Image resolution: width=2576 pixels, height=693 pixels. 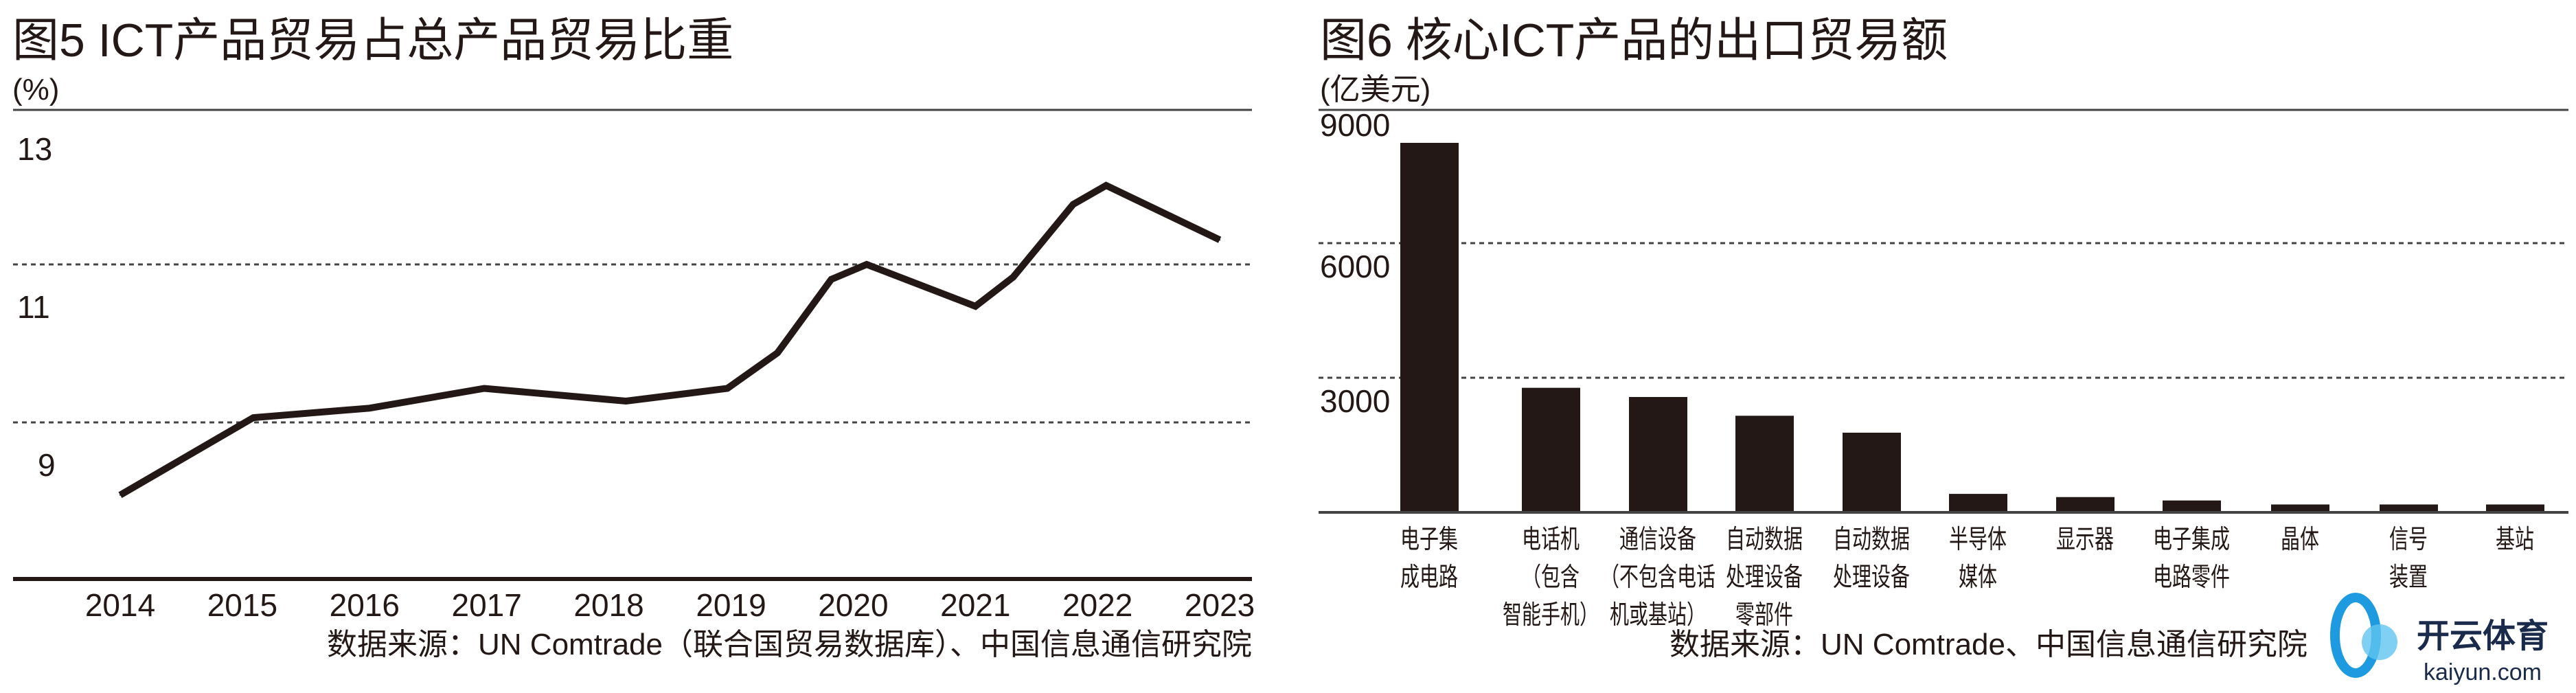 I want to click on category-label: 电话机, so click(x=1551, y=539).